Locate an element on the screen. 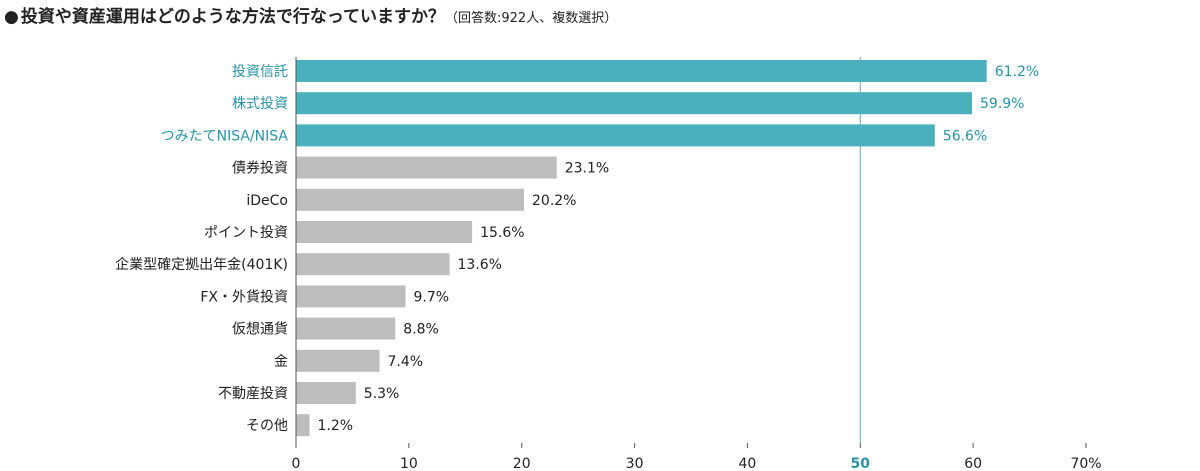 The image size is (1200, 471). tick-label-4: 40 is located at coordinates (748, 463).